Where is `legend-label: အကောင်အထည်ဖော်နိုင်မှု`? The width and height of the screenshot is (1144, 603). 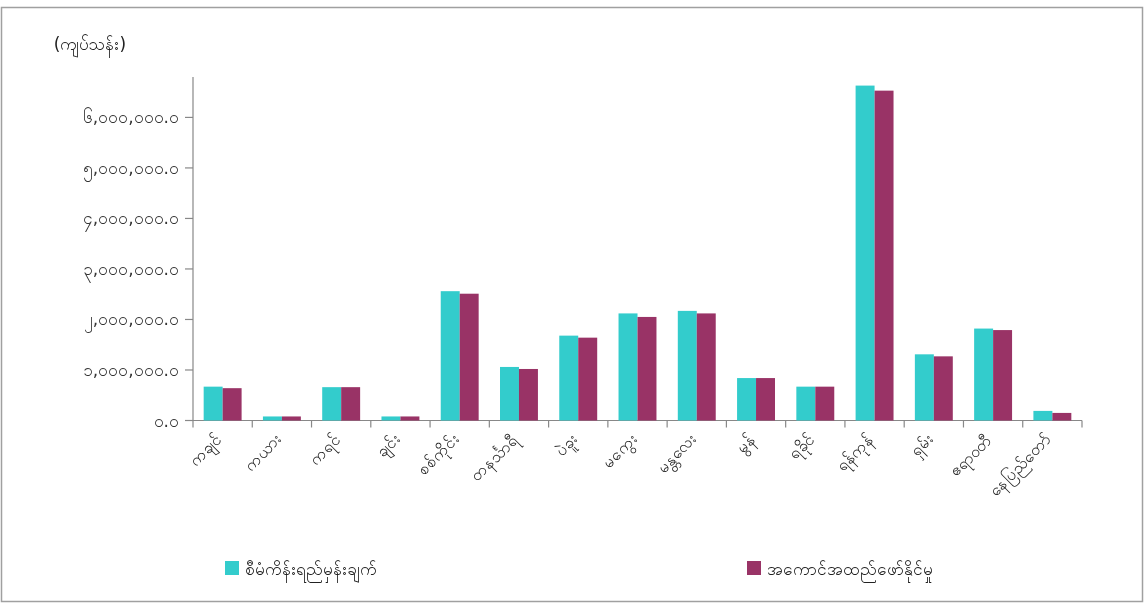
legend-label: အကောင်အထည်ဖော်နိုင်မှု is located at coordinates (850, 571).